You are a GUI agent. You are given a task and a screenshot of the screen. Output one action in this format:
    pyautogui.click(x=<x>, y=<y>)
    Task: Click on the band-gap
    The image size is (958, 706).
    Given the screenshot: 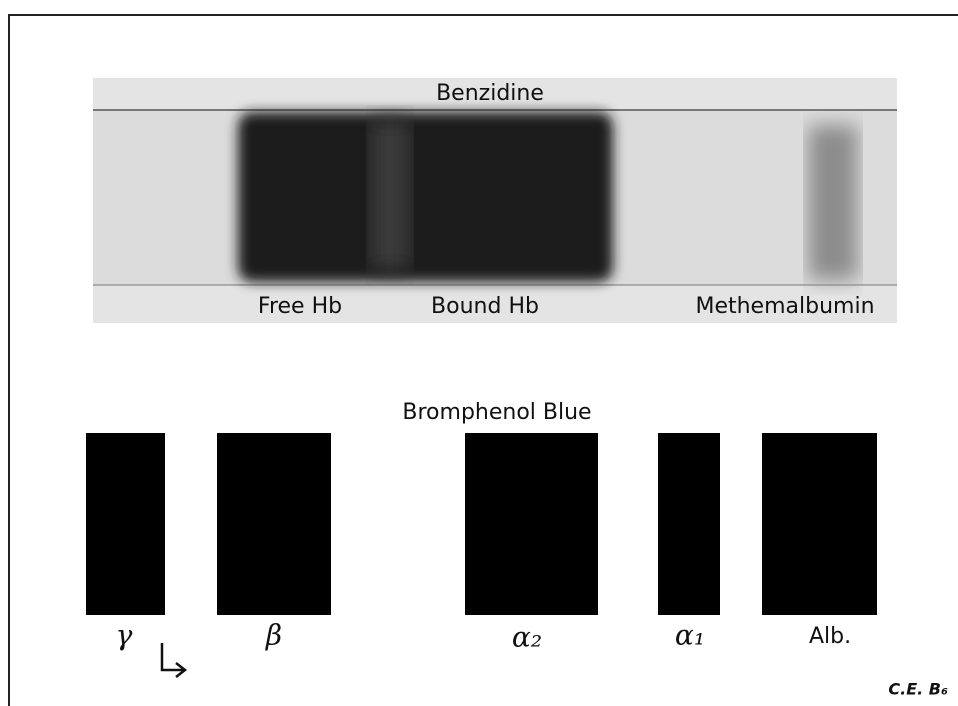 What is the action you would take?
    pyautogui.click(x=390, y=195)
    